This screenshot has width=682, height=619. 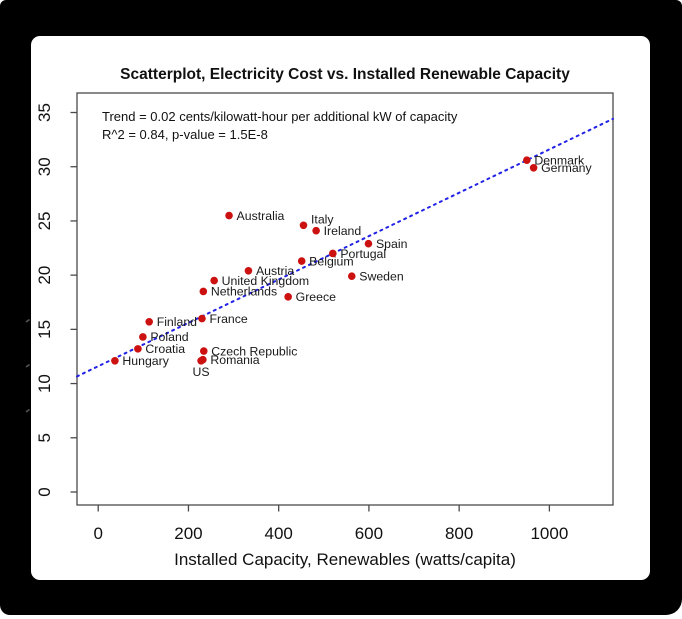 I want to click on data-point-hungary, so click(x=115, y=361).